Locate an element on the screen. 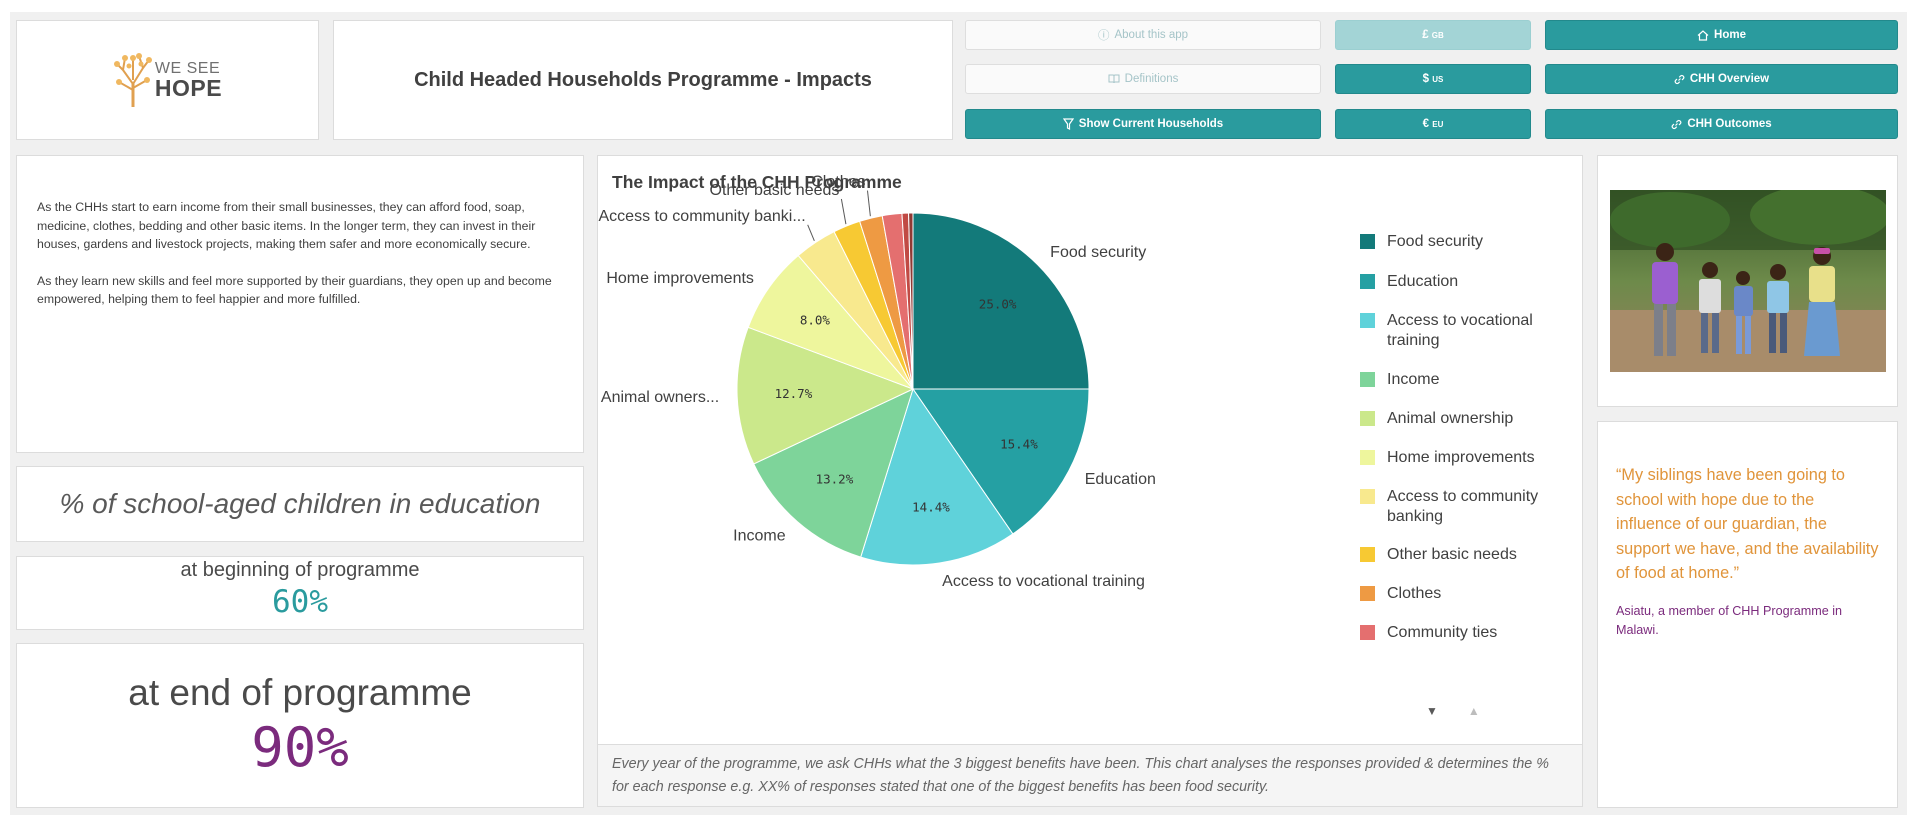 The height and width of the screenshot is (815, 1907). kpi-end-card: at end of programme 90% is located at coordinates (300, 725).